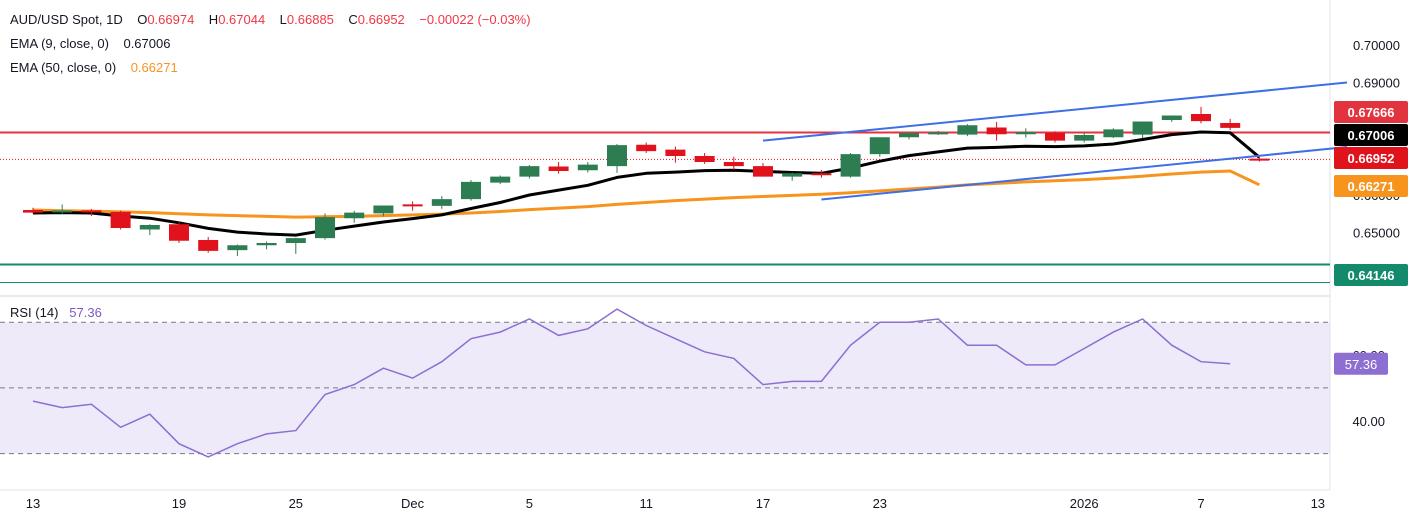 This screenshot has height=516, width=1412. Describe the element at coordinates (310, 19) in the screenshot. I see `low-value: 0.66885` at that location.